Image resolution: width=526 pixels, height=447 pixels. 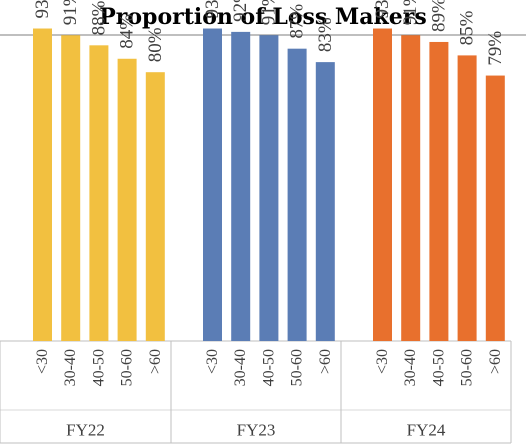 What do you see at coordinates (256, 430) in the screenshot?
I see `group-label-fy23: FY23` at bounding box center [256, 430].